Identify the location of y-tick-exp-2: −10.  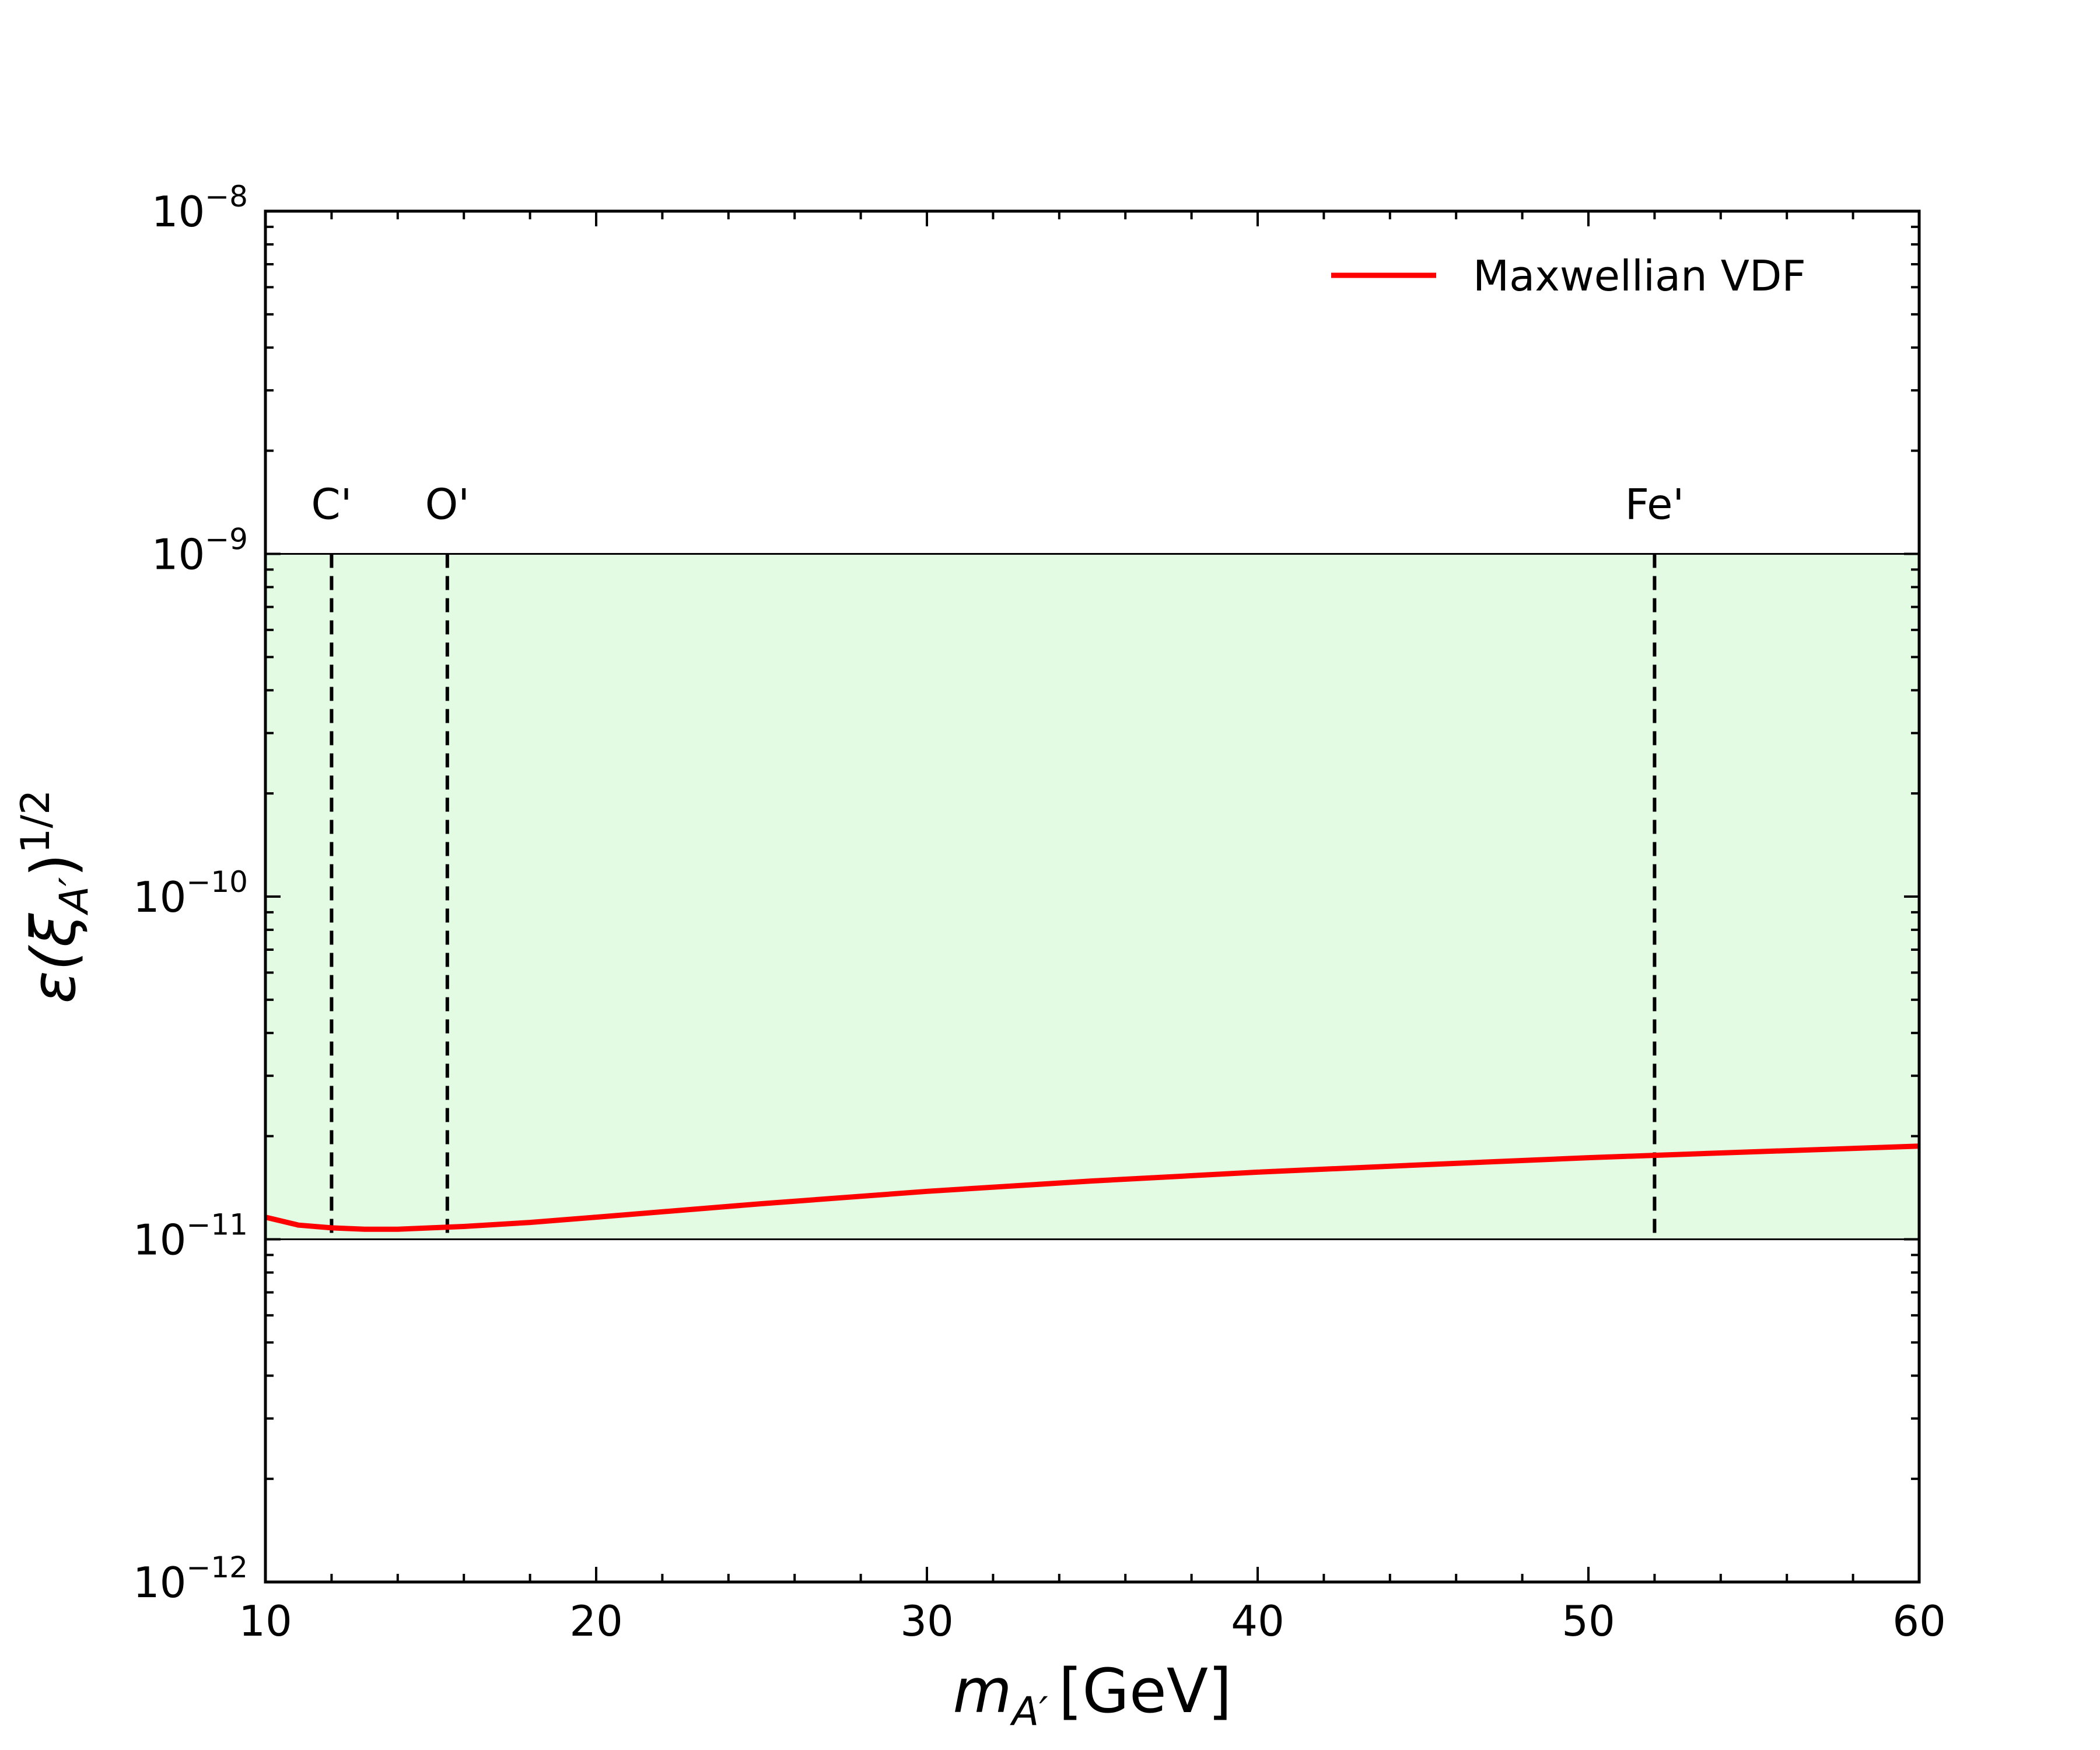
(217, 882).